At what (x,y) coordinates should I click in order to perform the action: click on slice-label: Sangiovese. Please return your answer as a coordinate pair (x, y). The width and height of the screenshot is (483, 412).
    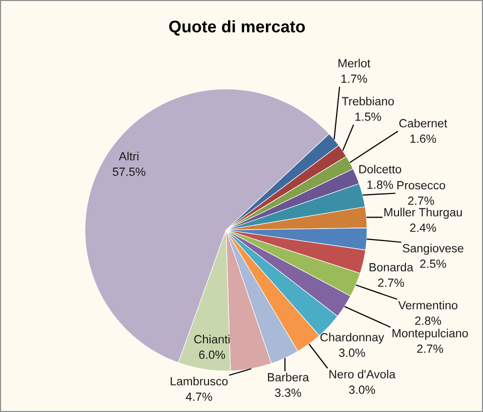
    Looking at the image, I should click on (433, 249).